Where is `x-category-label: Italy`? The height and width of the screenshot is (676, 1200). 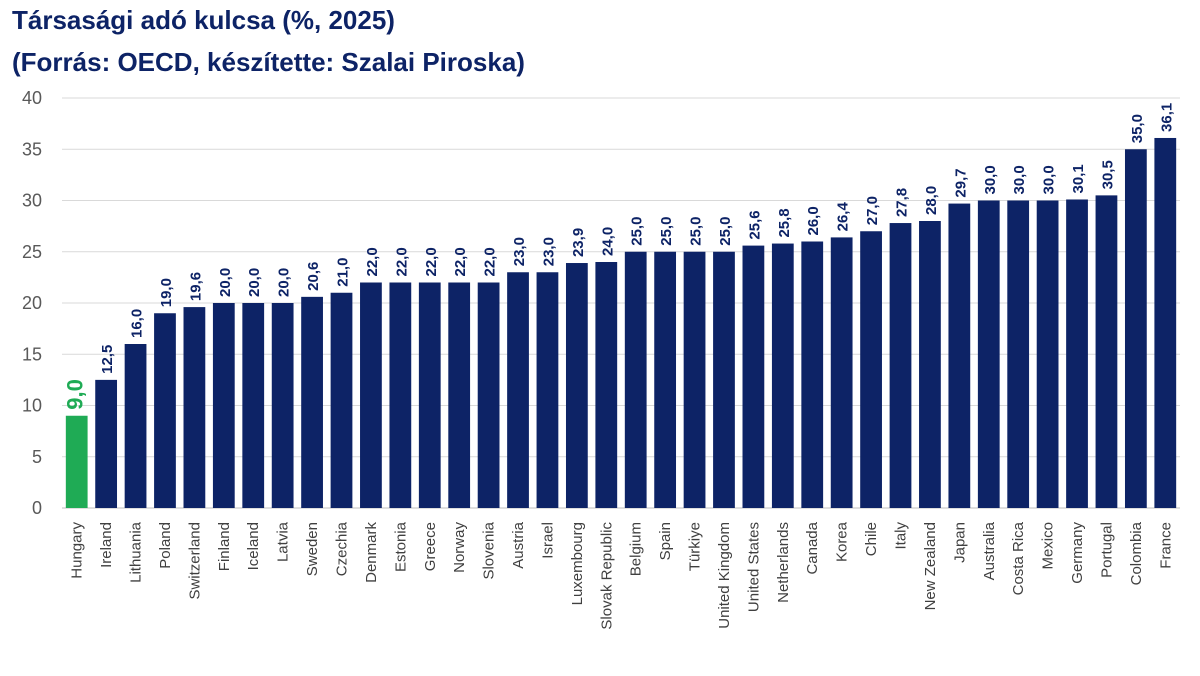 x-category-label: Italy is located at coordinates (901, 536).